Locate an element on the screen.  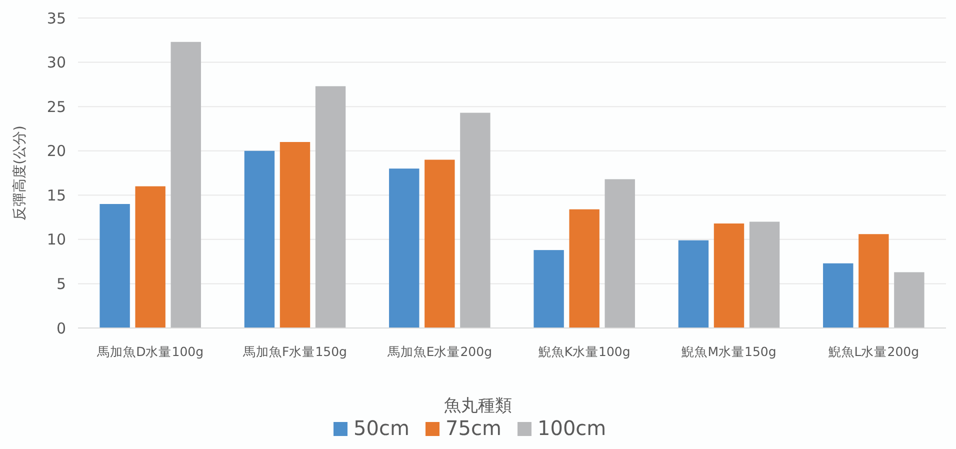
x-tick-label: 鯢魚L水量200g is located at coordinates (874, 351).